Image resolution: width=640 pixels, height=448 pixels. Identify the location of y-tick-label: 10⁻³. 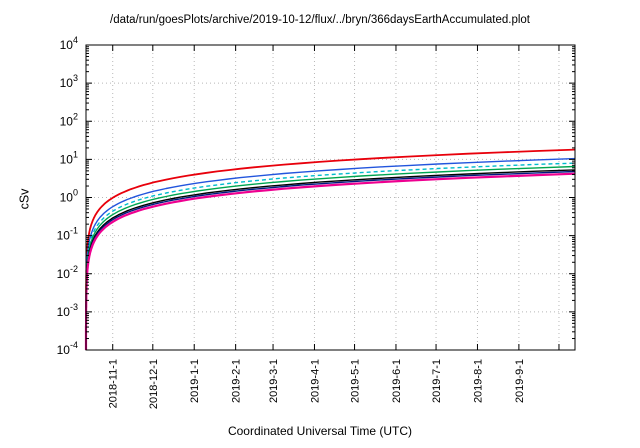
(67, 310).